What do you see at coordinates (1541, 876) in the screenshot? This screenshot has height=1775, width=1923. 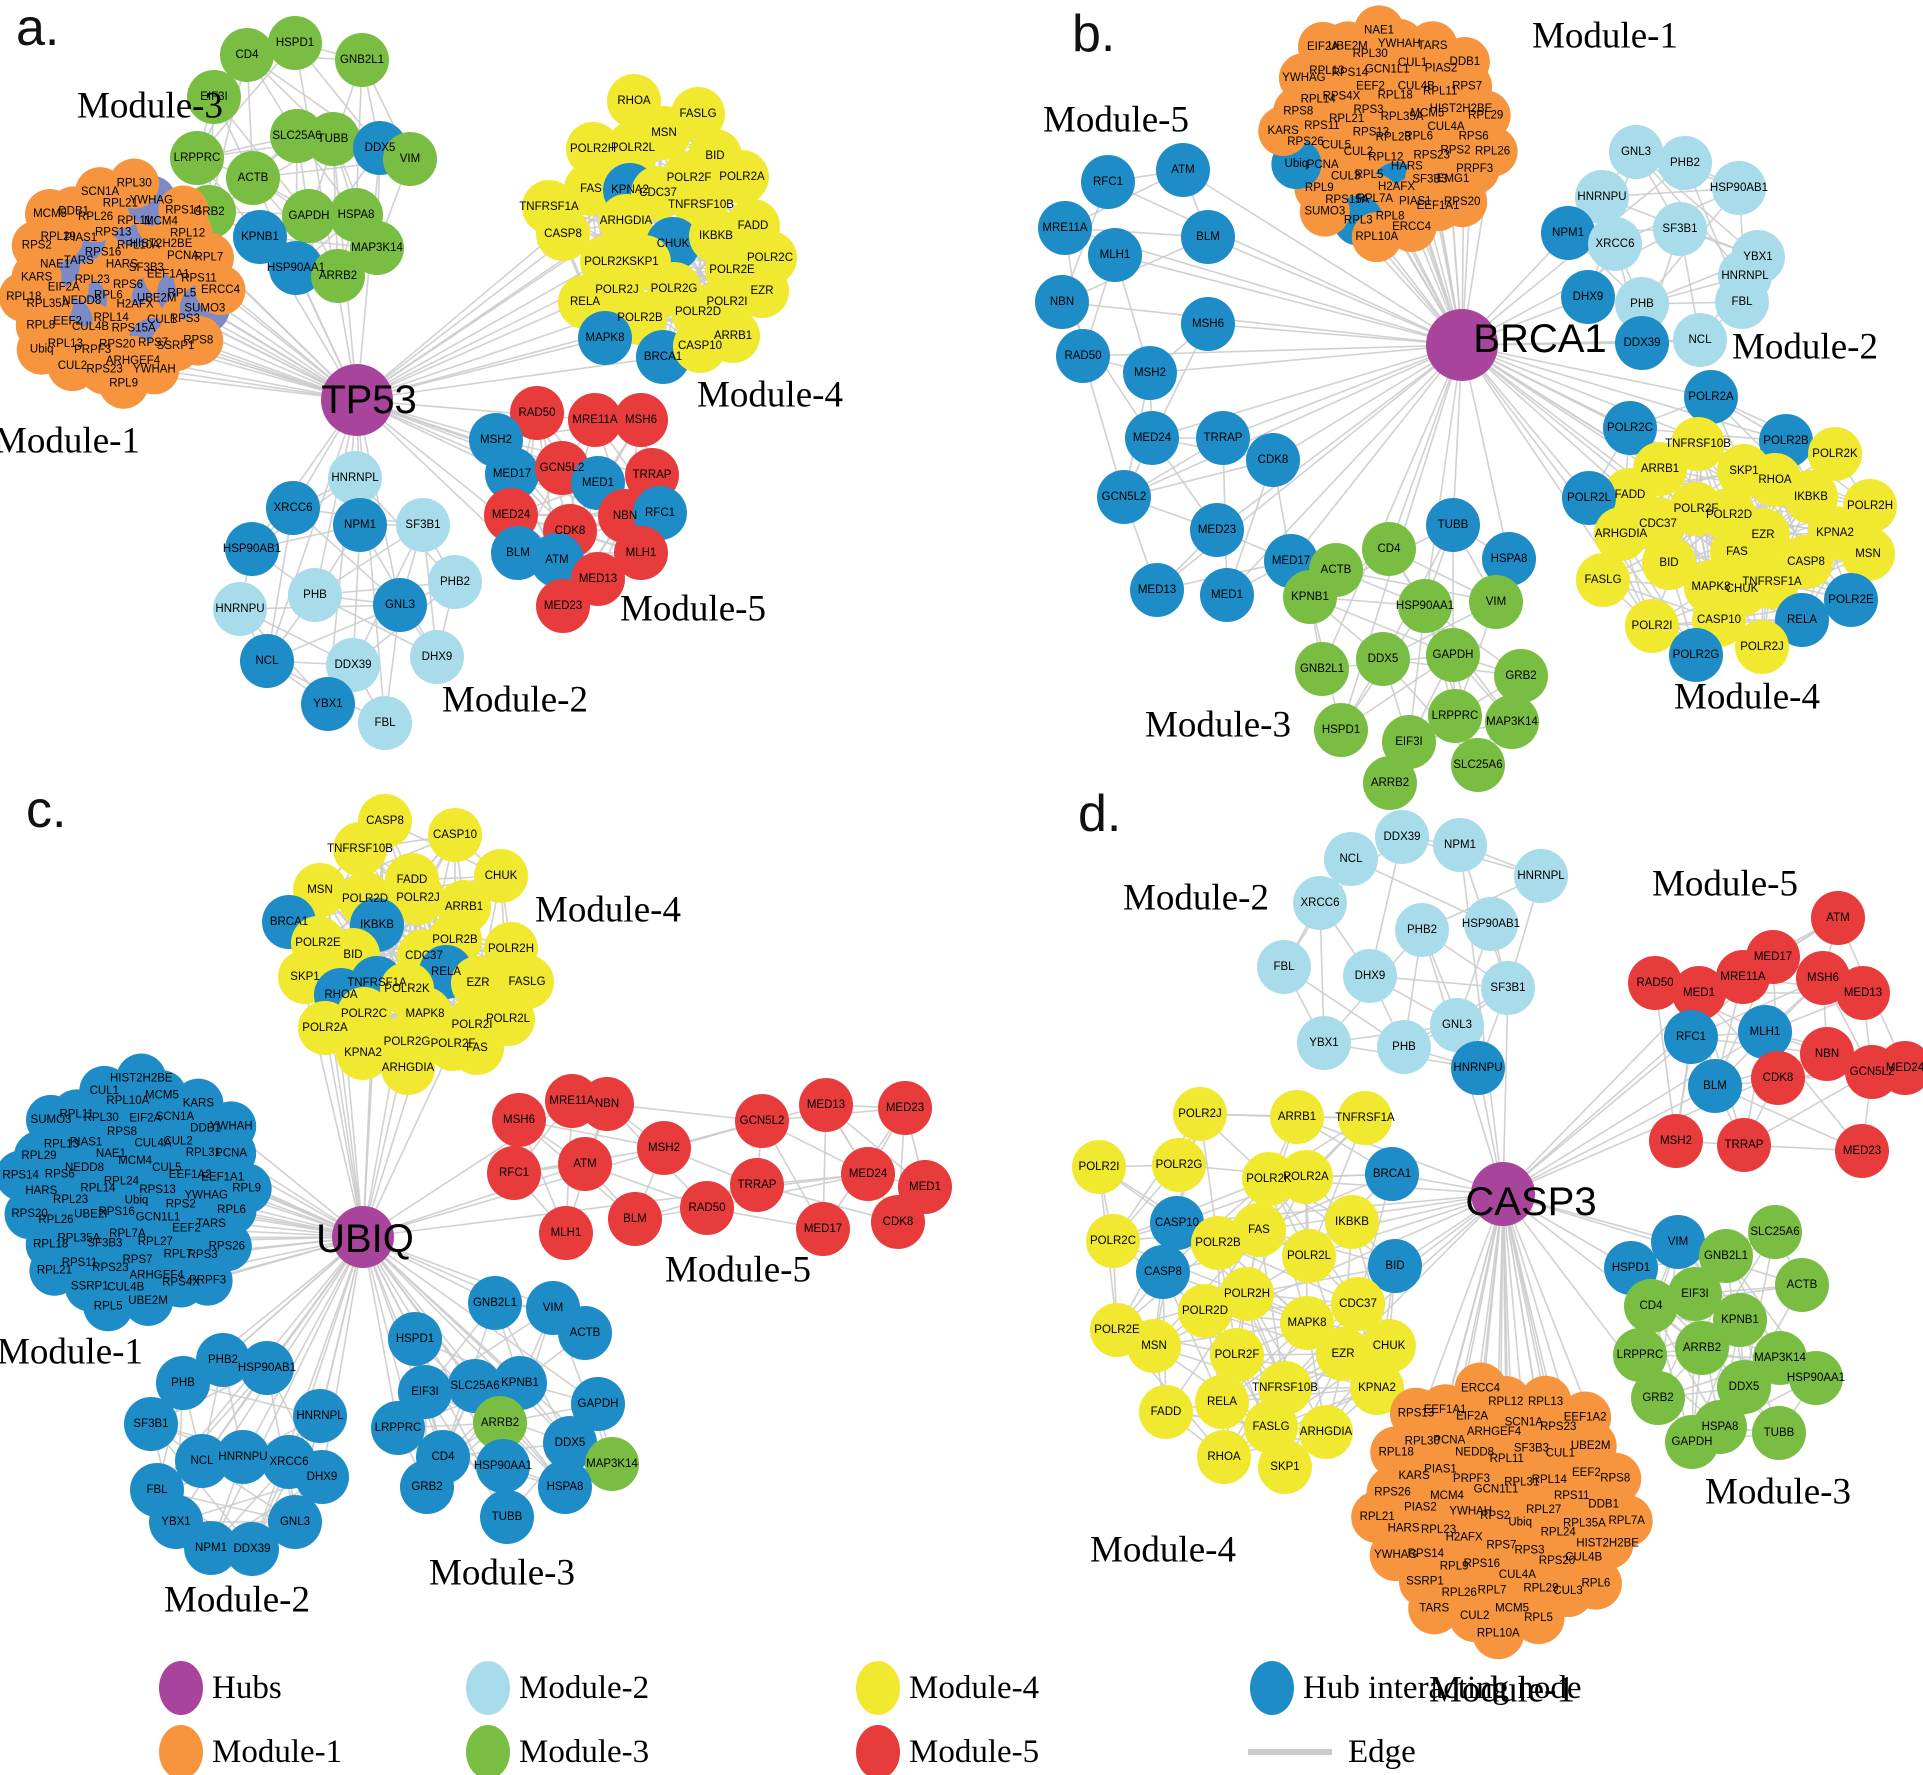 I see `node-hnrnpl` at bounding box center [1541, 876].